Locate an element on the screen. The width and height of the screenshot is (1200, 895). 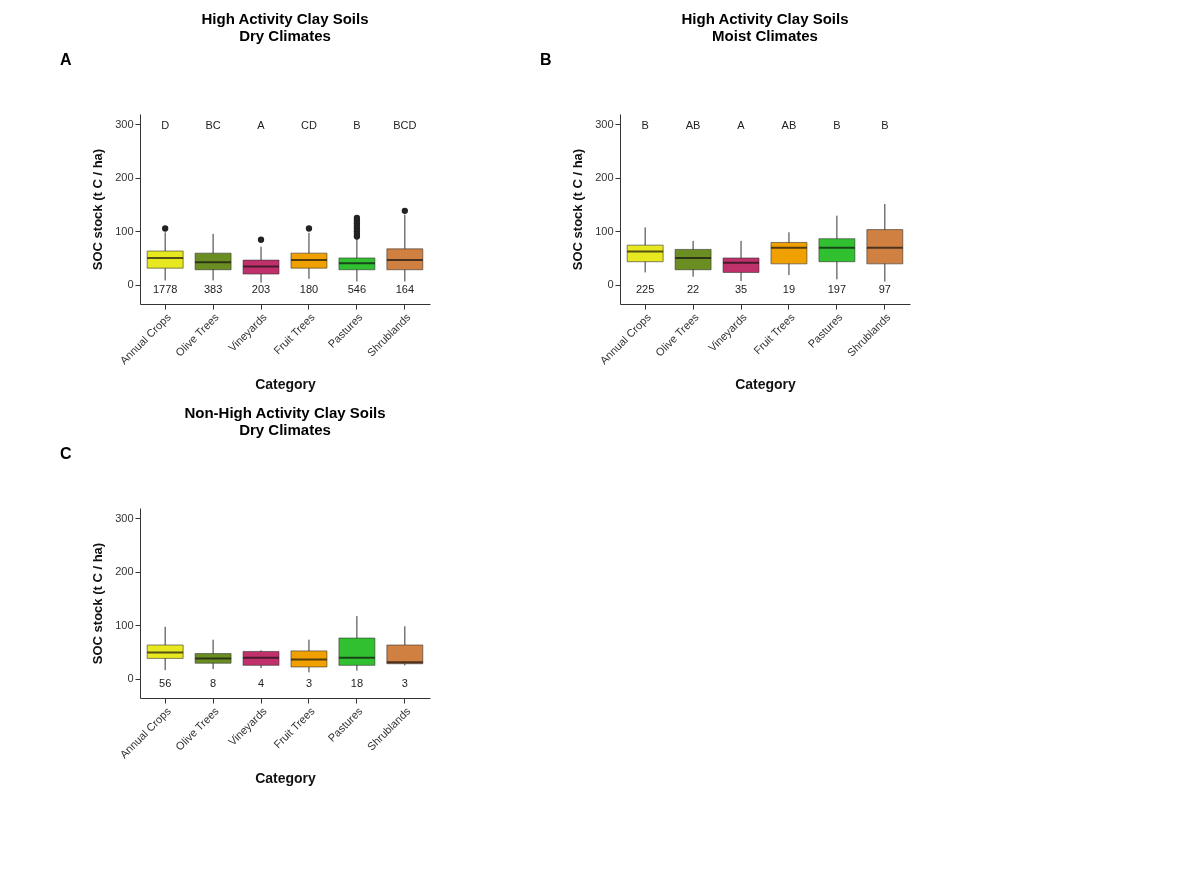
annotation: 22 is located at coordinates (693, 289).